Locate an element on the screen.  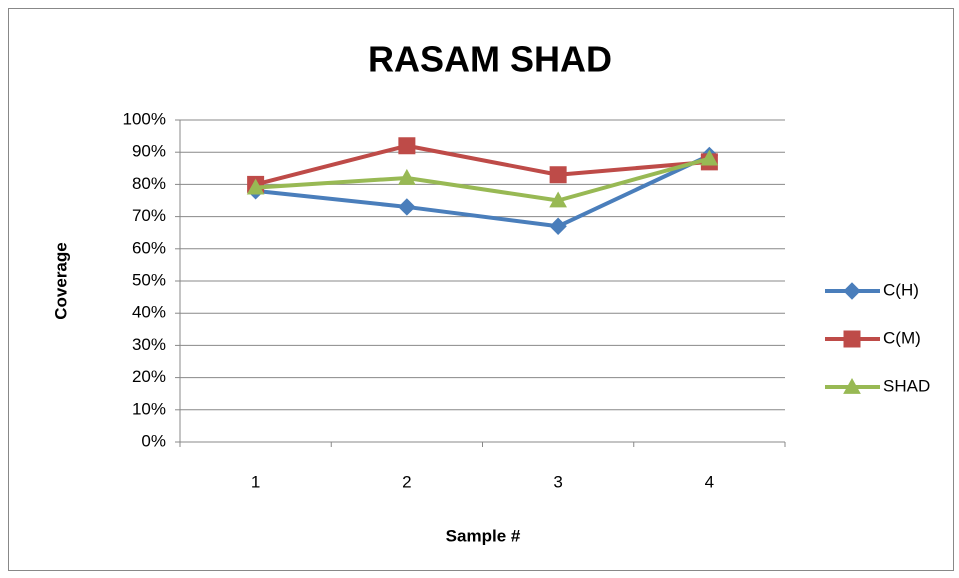
y-tick-label: 20% is located at coordinates (149, 376).